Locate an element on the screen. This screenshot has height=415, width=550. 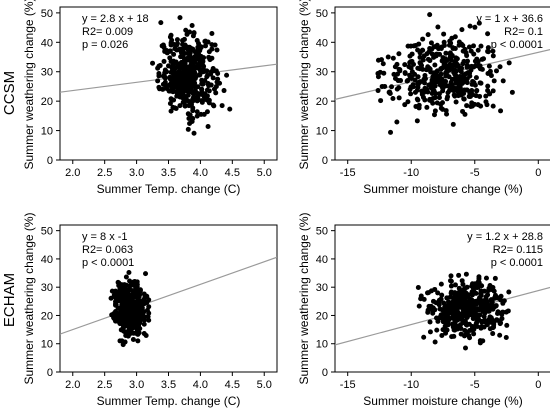
y-axis-label: Summer weathering change (%) is located at coordinates (29, 298).